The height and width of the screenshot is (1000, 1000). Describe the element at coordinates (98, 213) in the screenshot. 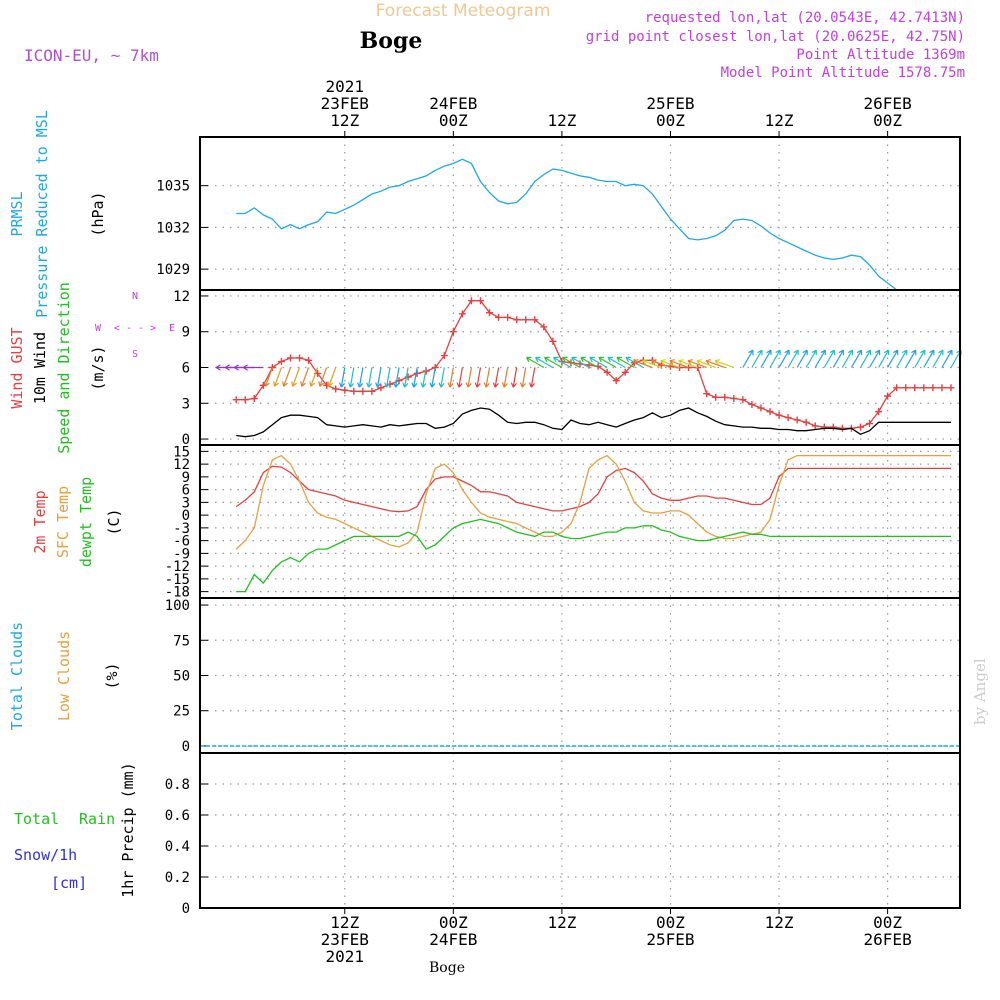

I see `pressure-unit: (hPa)` at that location.